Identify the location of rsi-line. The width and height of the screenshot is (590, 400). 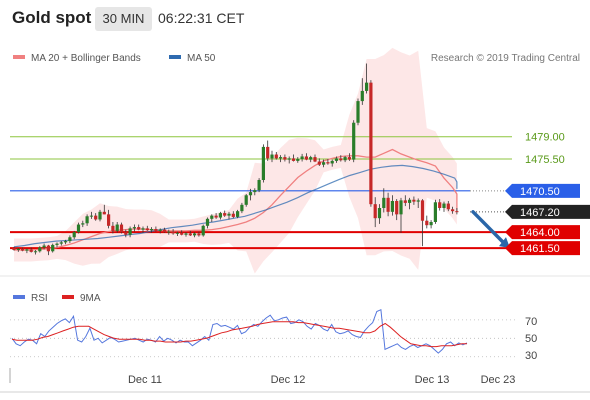
(239, 331).